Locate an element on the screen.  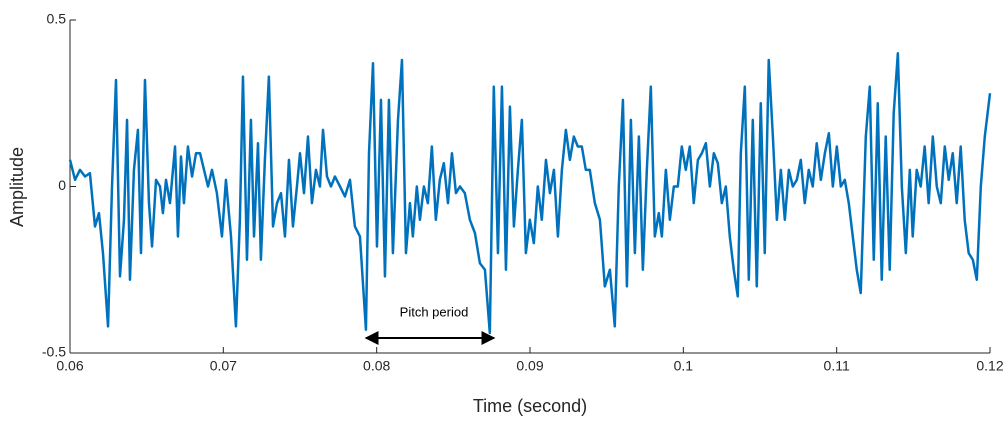
x-tick-label: 0.08 is located at coordinates (376, 366).